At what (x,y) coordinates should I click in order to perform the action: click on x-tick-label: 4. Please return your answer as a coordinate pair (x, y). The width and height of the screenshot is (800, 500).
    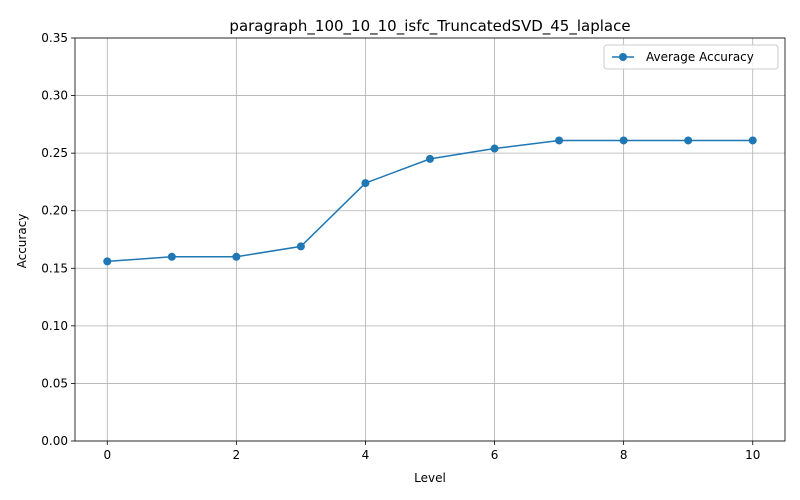
    Looking at the image, I should click on (366, 455).